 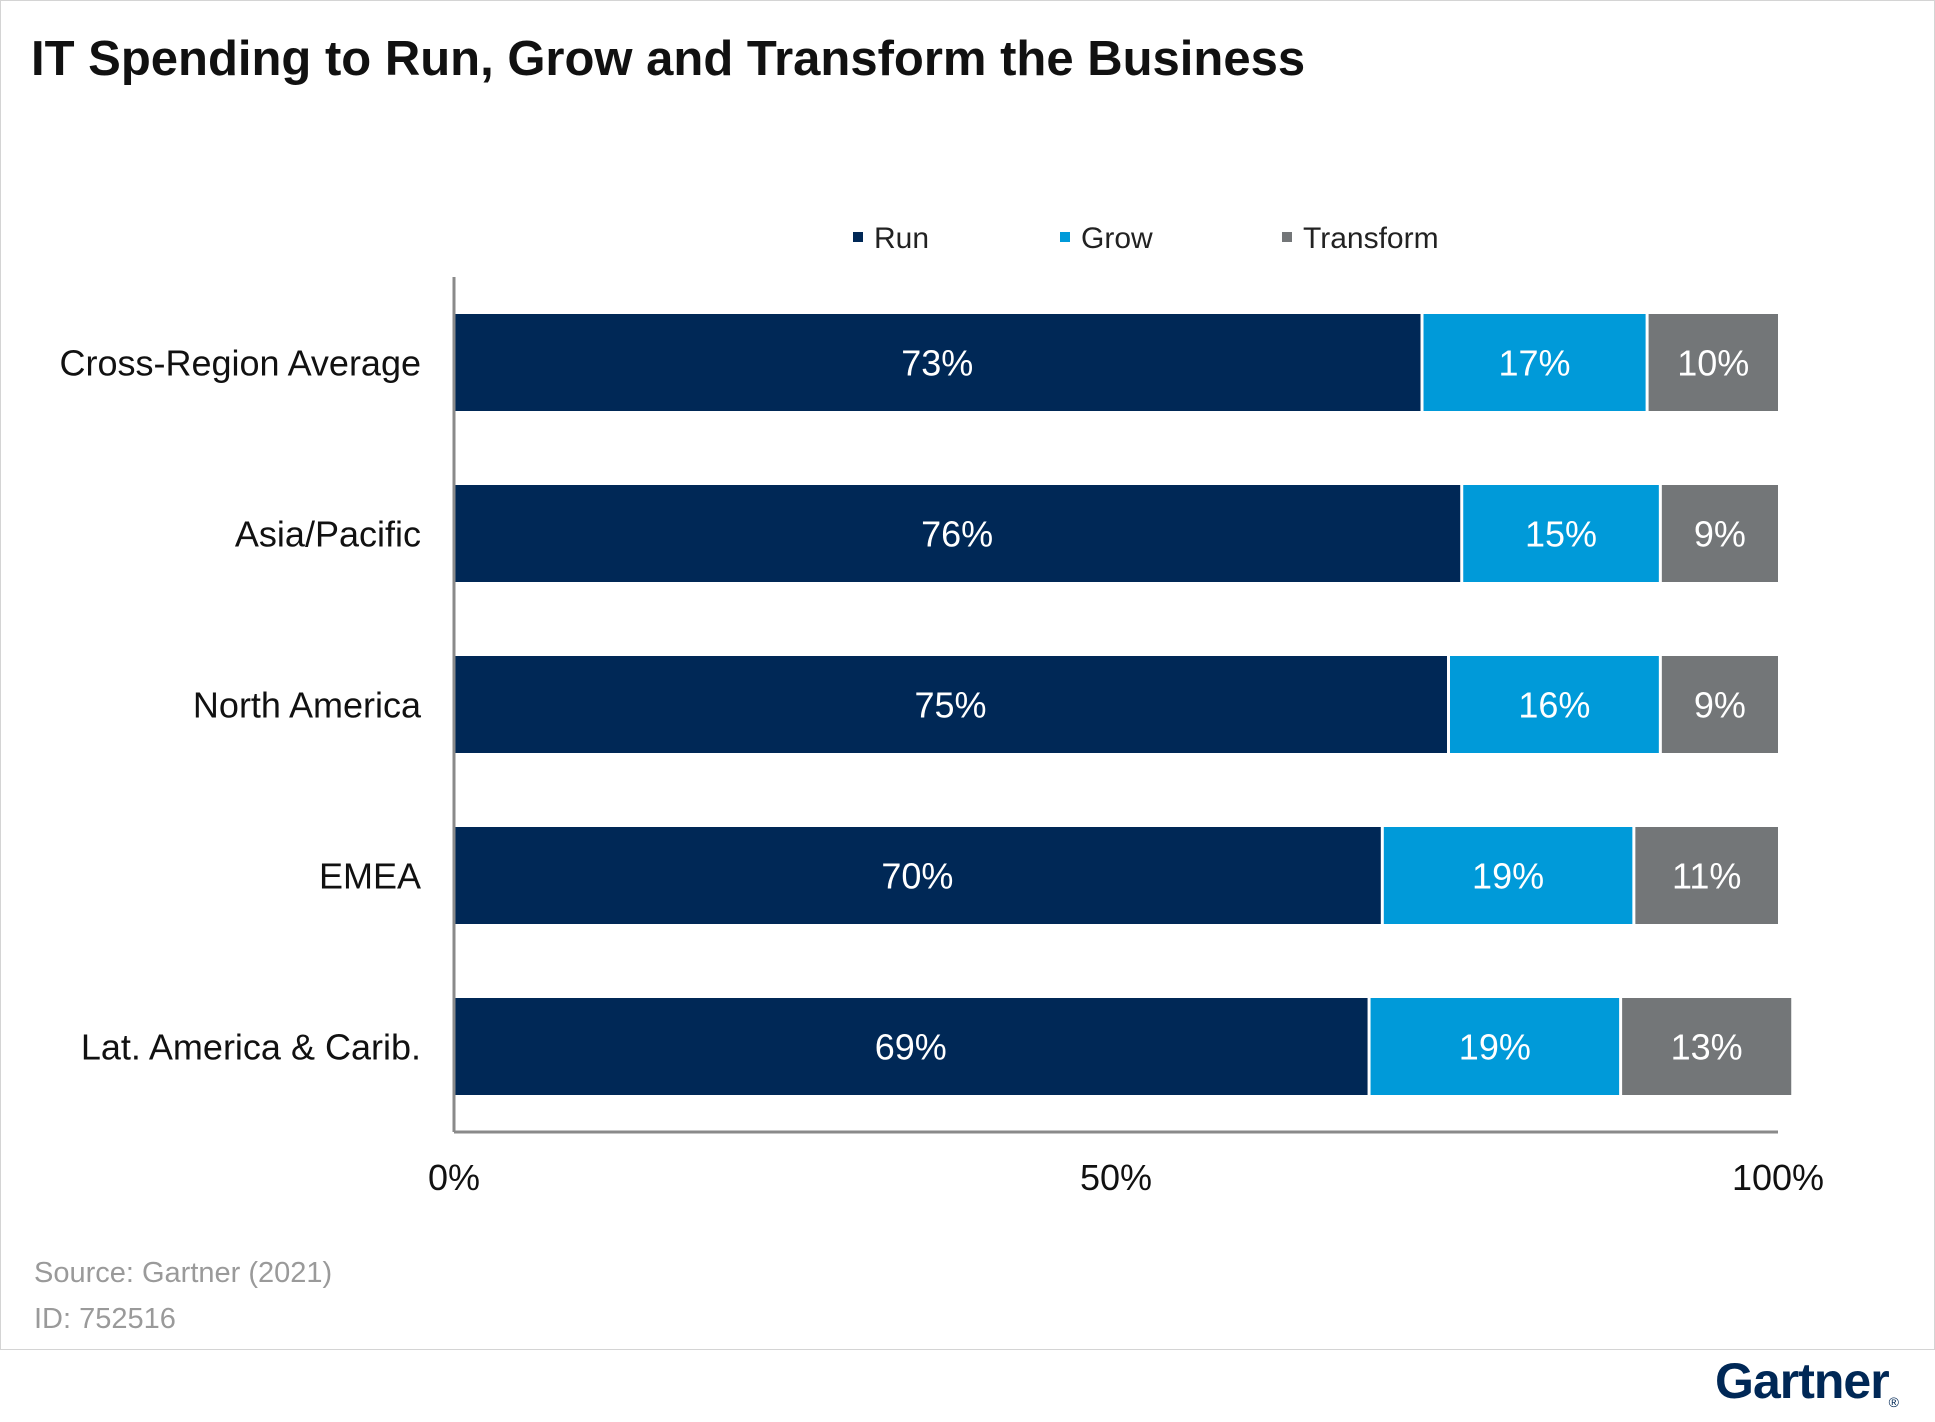 I want to click on data-label-run: 76%, so click(x=957, y=534).